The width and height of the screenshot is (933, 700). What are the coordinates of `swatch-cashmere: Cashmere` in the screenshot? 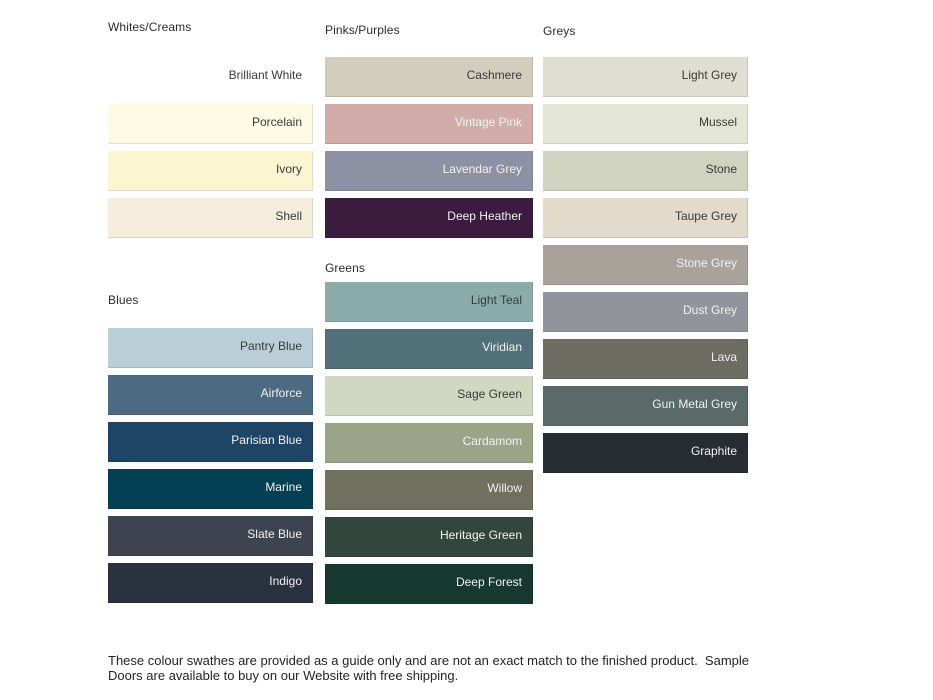 It's located at (429, 77).